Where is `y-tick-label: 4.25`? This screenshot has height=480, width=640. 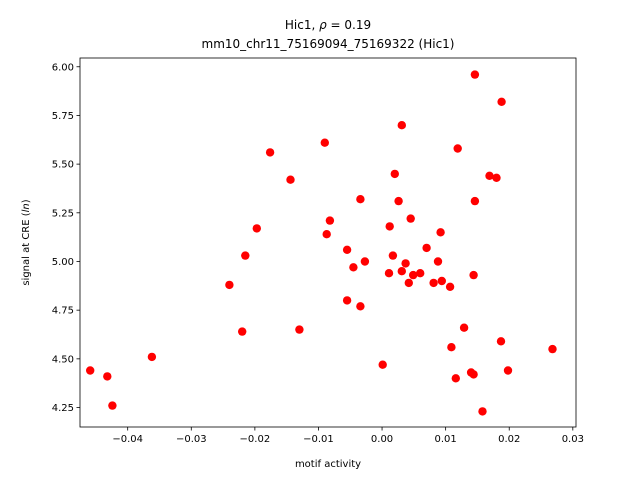 y-tick-label: 4.25 is located at coordinates (63, 408).